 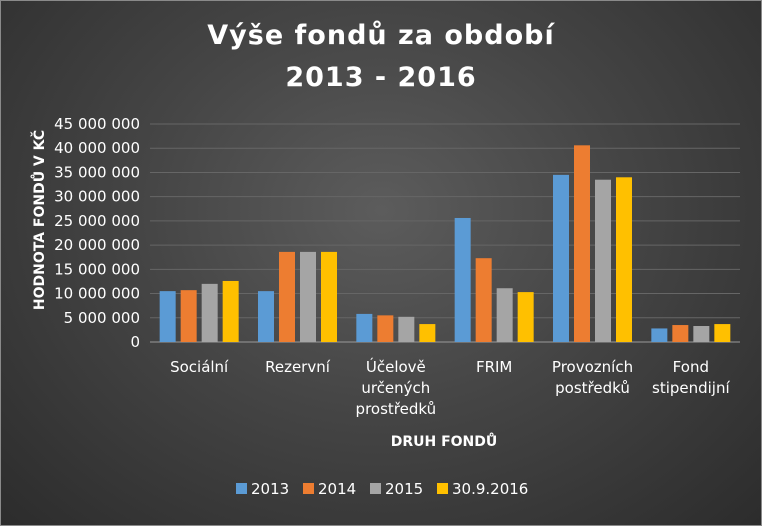 I want to click on chart-title-line1: Výše fondů za období, so click(x=381, y=35).